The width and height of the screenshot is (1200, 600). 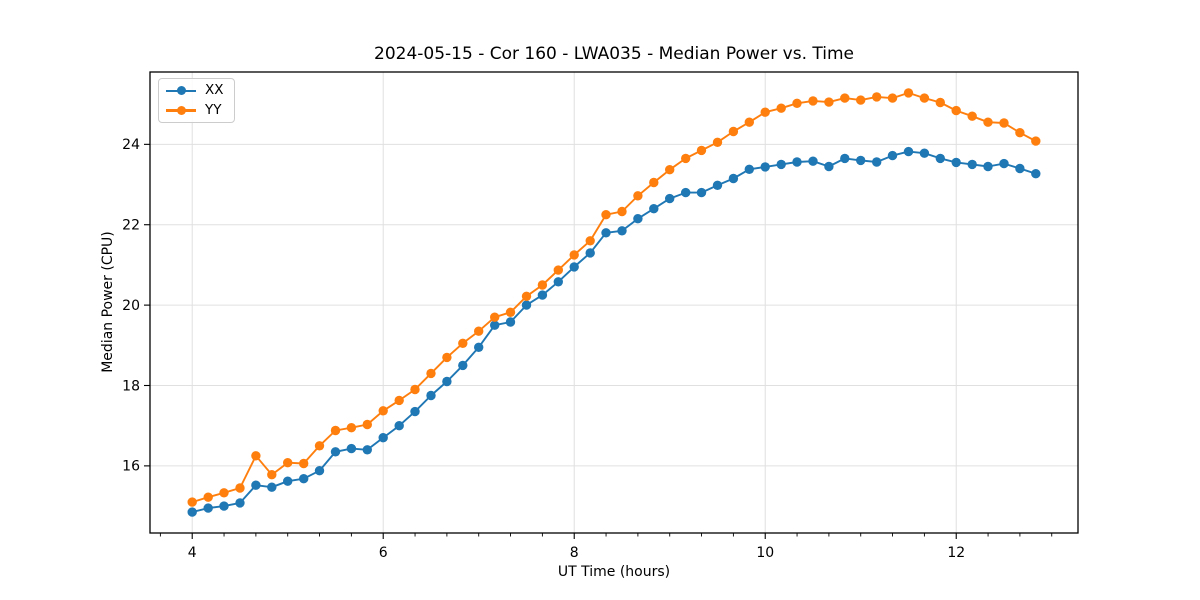 I want to click on legend-swatch-xx, so click(x=181, y=91).